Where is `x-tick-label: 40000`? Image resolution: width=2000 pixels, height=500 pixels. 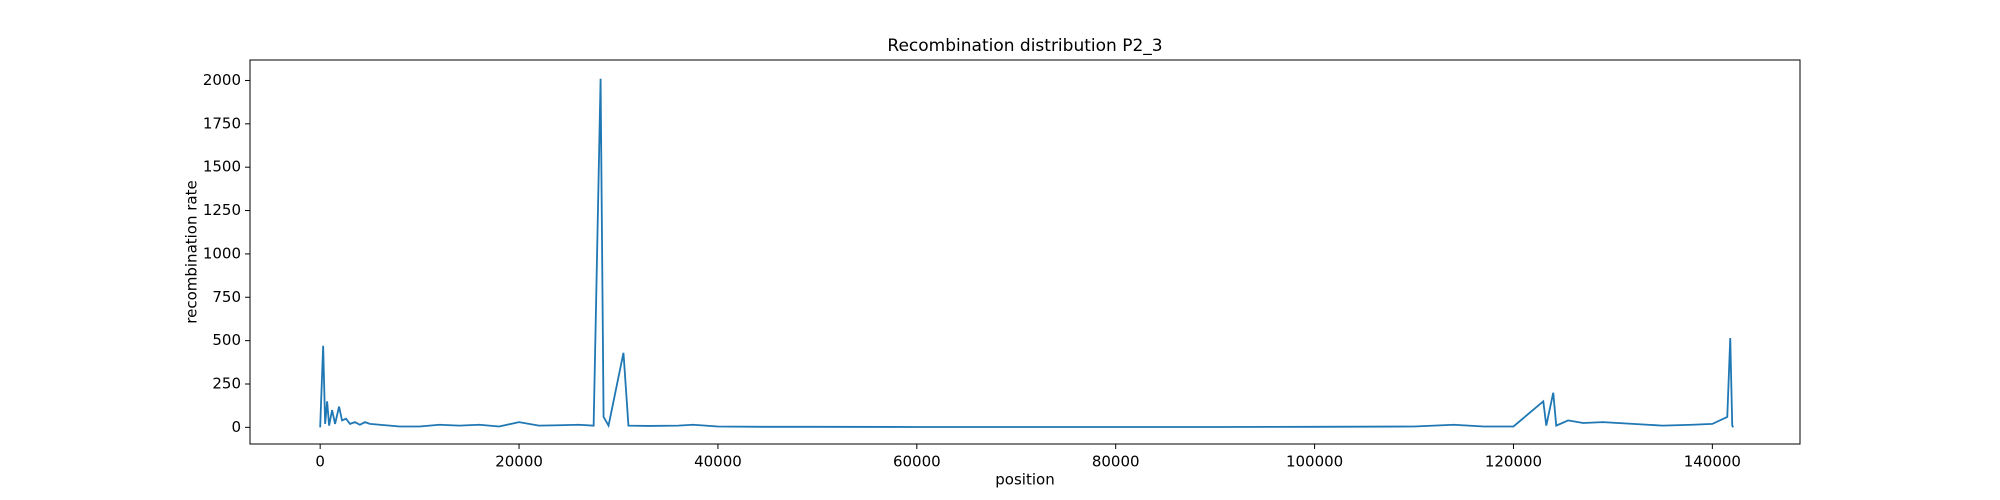
x-tick-label: 40000 is located at coordinates (718, 462).